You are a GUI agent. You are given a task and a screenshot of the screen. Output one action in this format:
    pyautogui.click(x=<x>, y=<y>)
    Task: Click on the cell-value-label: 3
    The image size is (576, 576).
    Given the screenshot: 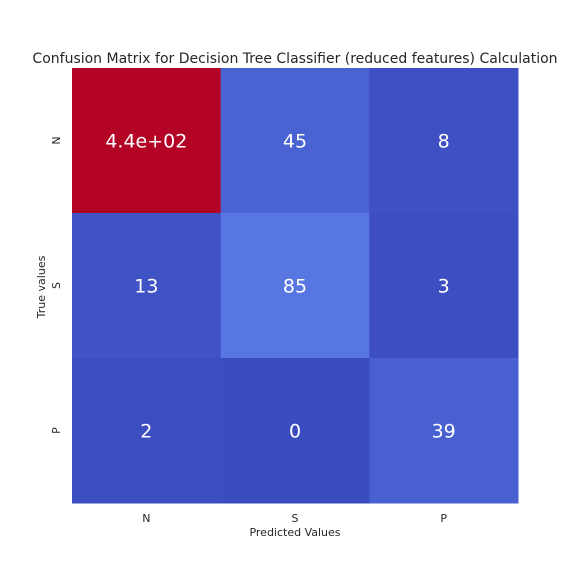 What is the action you would take?
    pyautogui.click(x=444, y=287)
    